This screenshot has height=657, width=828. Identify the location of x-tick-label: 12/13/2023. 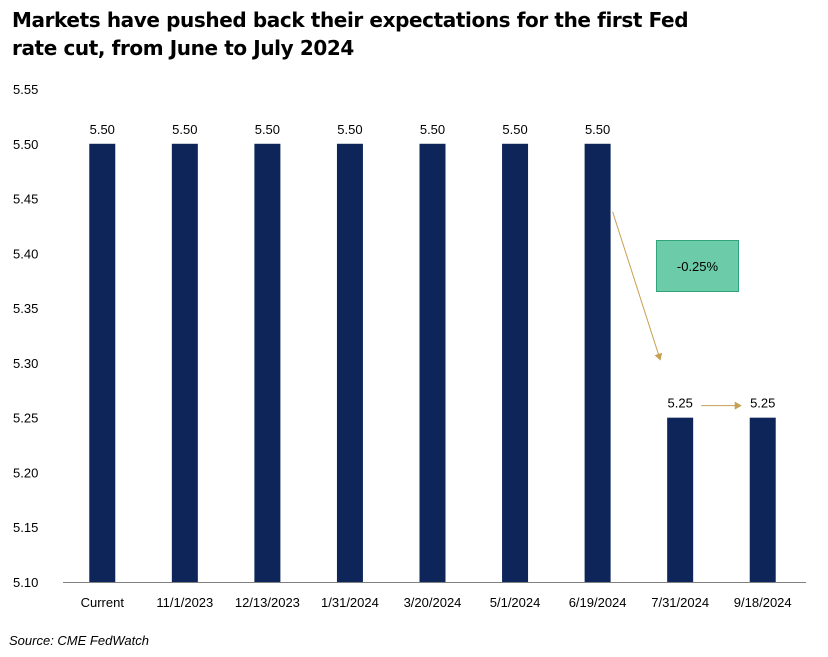
(267, 602).